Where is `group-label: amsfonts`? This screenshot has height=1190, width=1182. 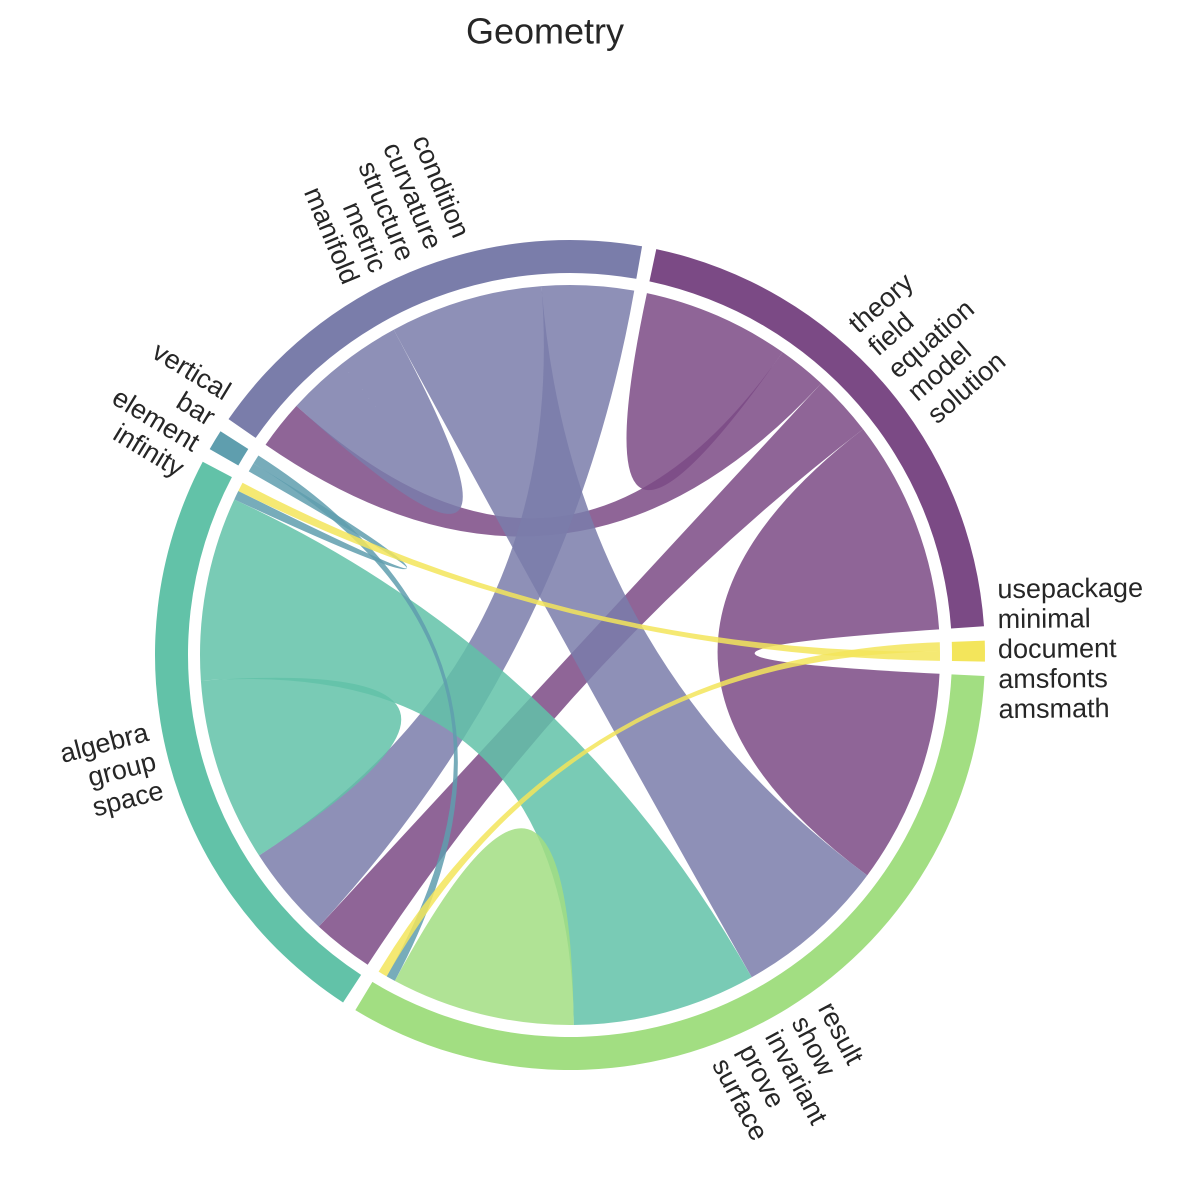 group-label: amsfonts is located at coordinates (1053, 678).